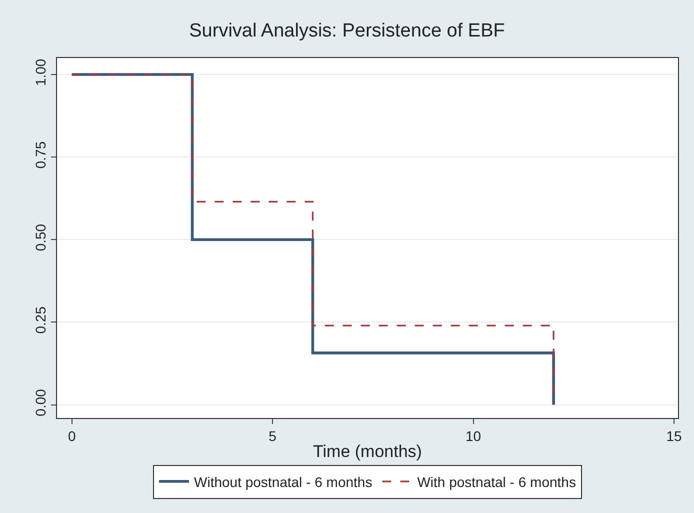  What do you see at coordinates (40, 238) in the screenshot?
I see `y-tick-label: 0.50` at bounding box center [40, 238].